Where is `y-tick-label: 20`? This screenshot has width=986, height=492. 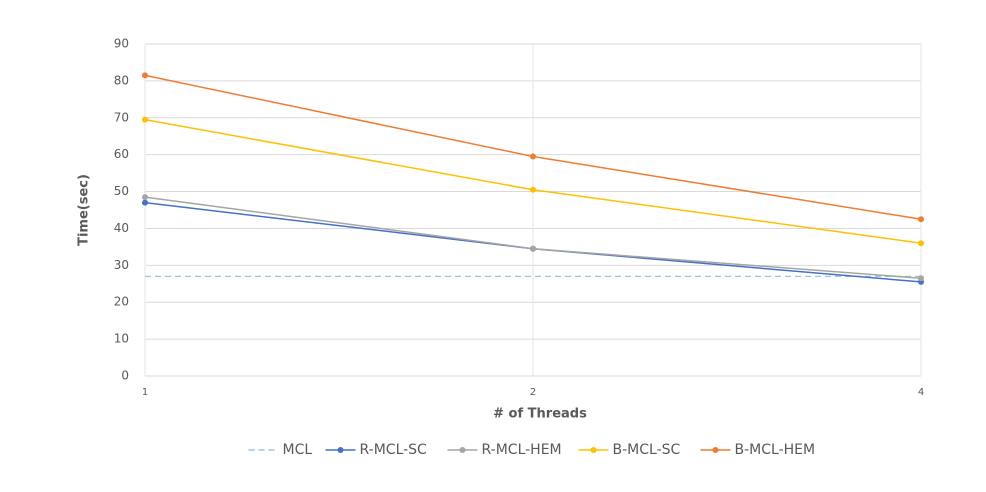 y-tick-label: 20 is located at coordinates (121, 302).